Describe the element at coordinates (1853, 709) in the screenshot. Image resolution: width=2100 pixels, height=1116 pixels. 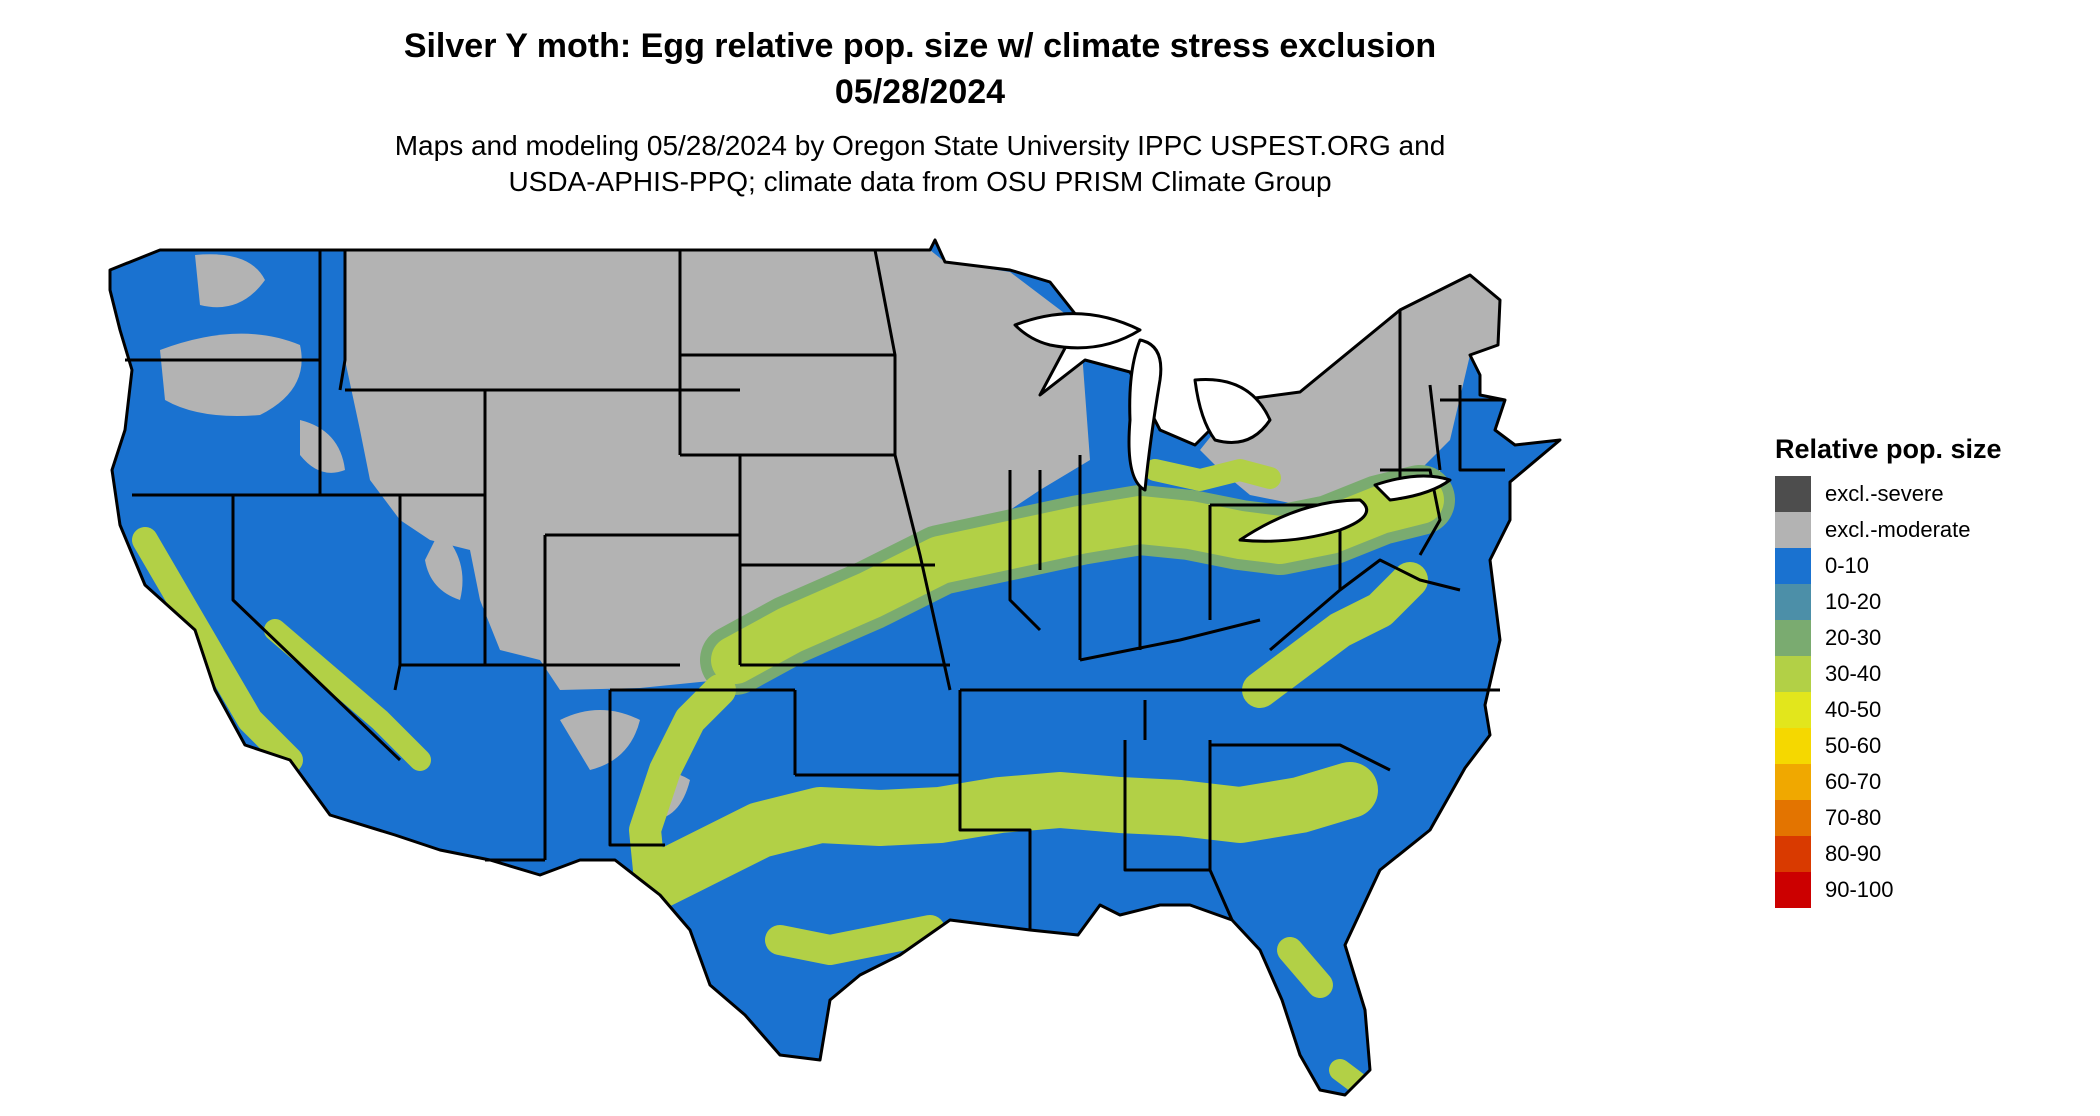
I see `legend-label: 40-50` at that location.